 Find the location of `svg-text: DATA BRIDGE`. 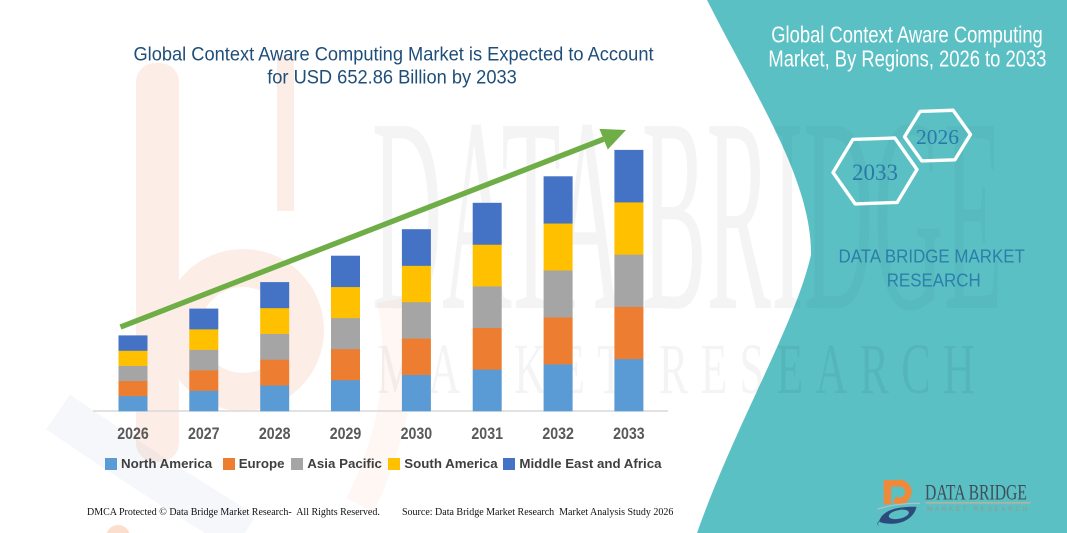

svg-text: DATA BRIDGE is located at coordinates (976, 493).